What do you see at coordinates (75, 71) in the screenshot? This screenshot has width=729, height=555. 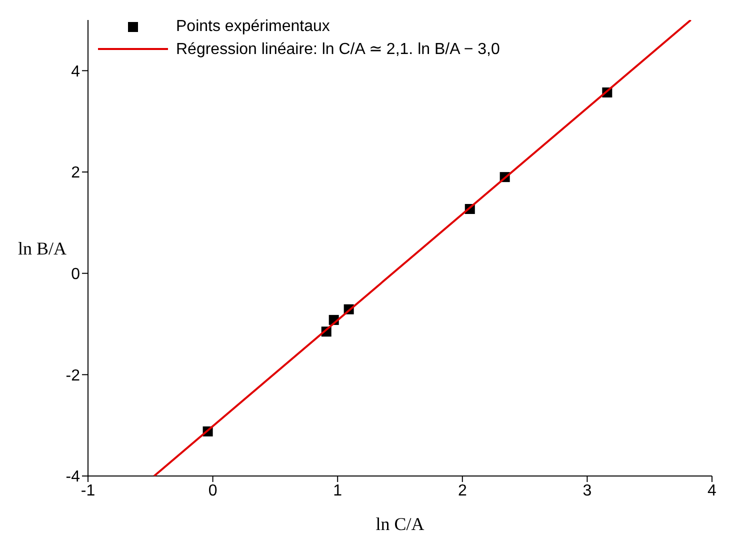 I see `y-tick-label: 4` at bounding box center [75, 71].